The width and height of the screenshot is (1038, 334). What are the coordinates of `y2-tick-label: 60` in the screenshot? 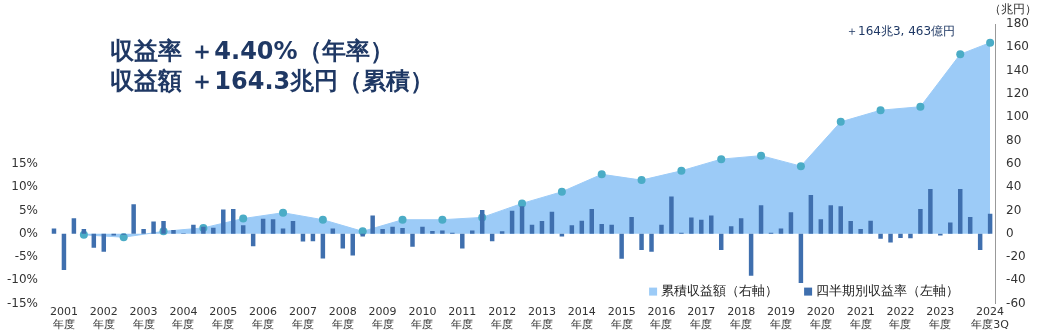 It's located at (1014, 162).